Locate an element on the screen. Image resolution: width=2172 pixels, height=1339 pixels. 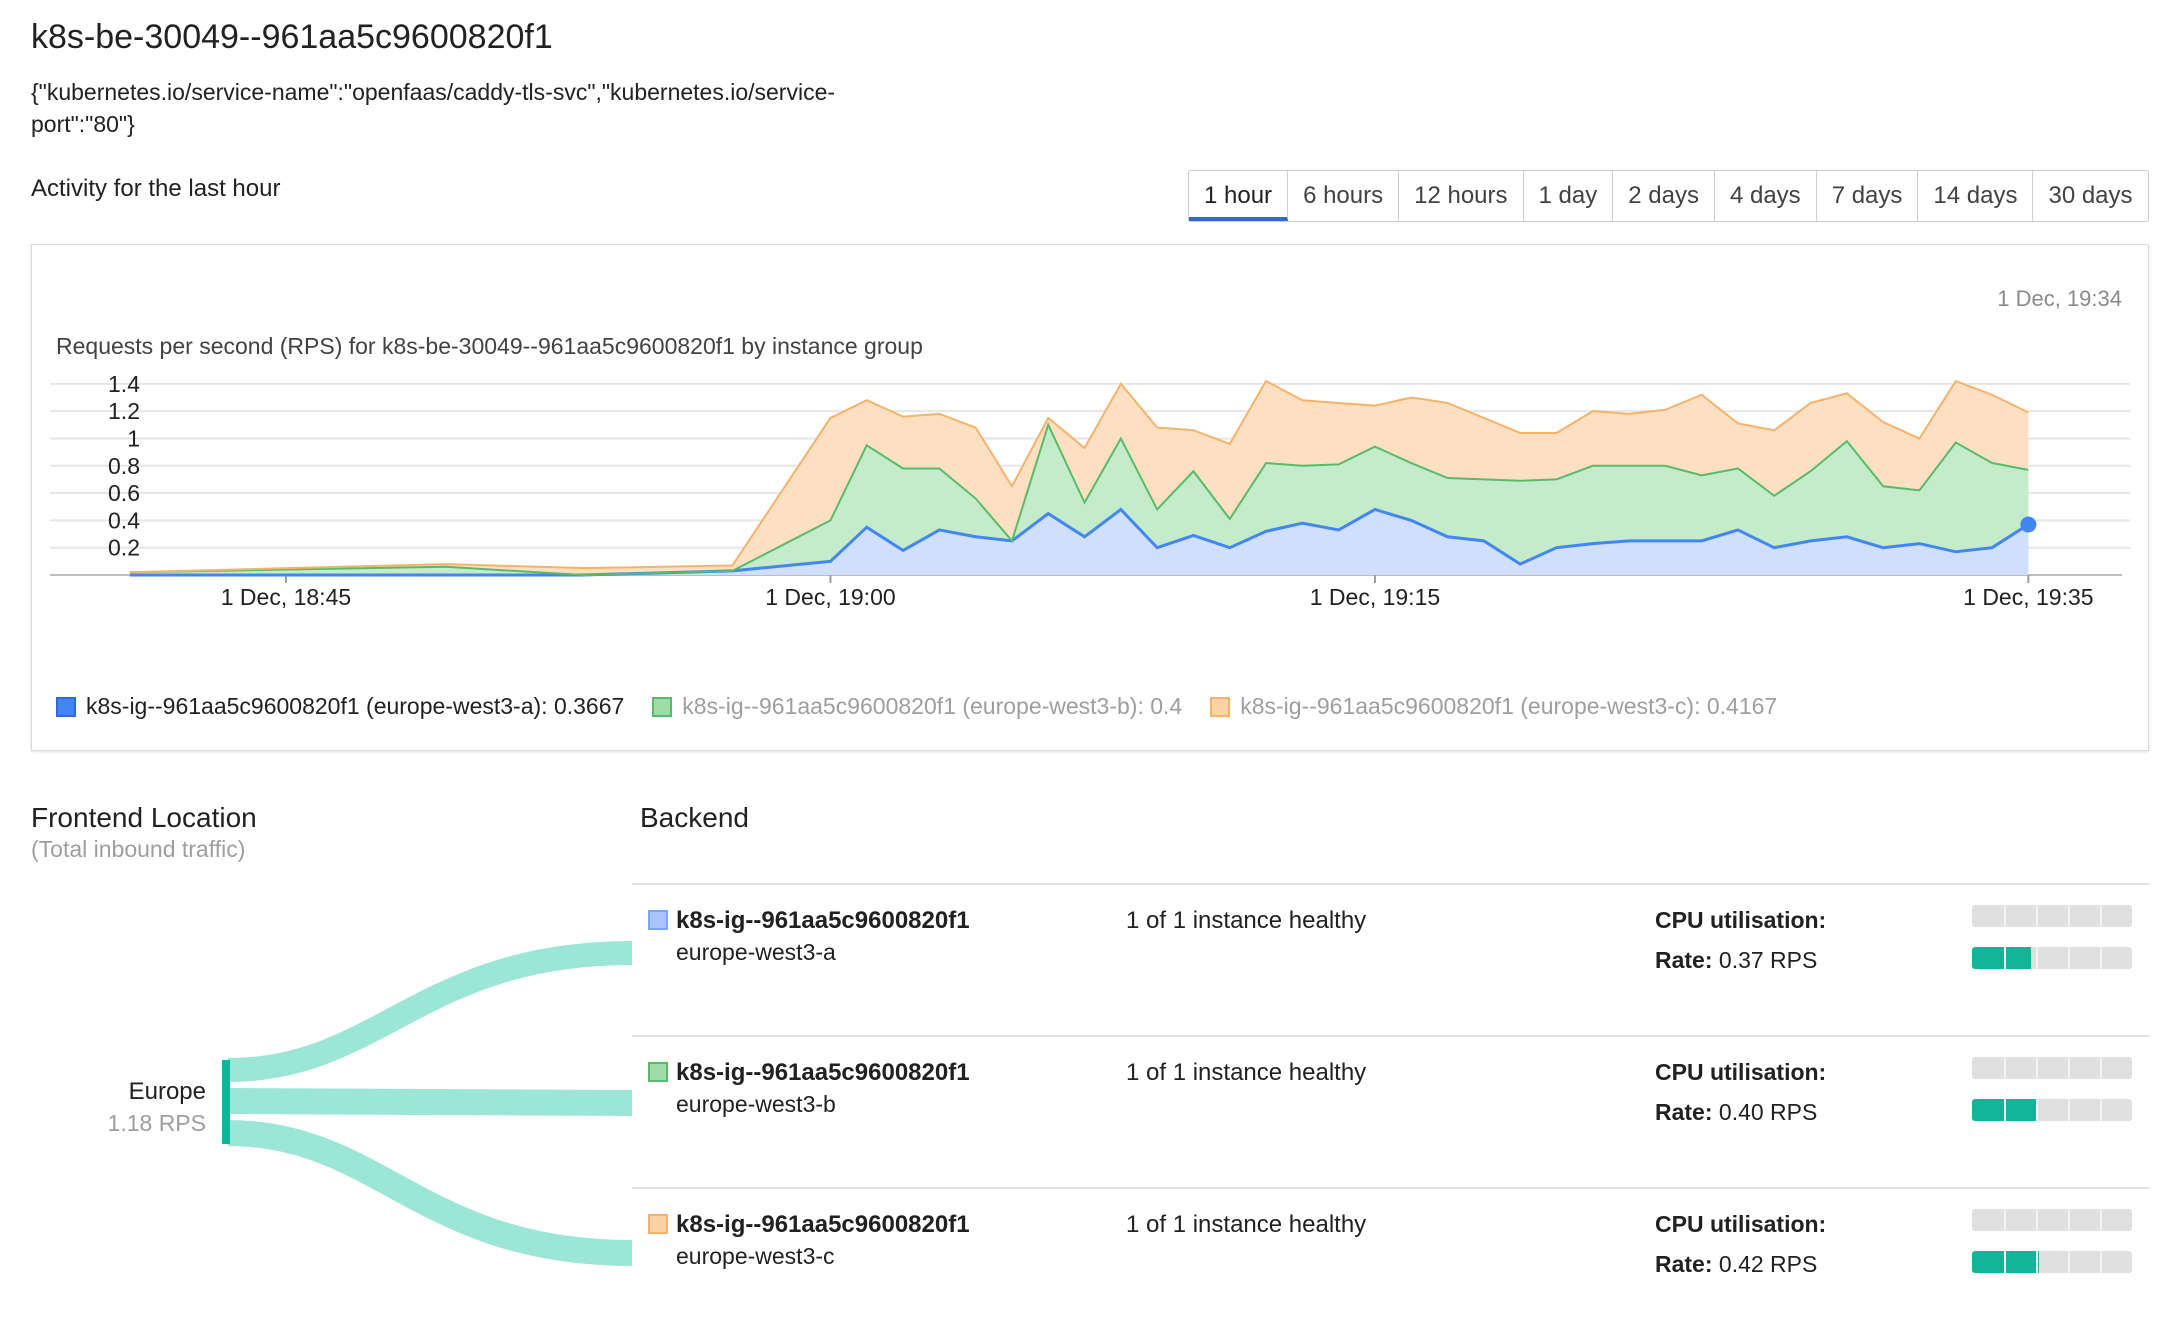
tab-14-days: 14 days is located at coordinates (1976, 196).